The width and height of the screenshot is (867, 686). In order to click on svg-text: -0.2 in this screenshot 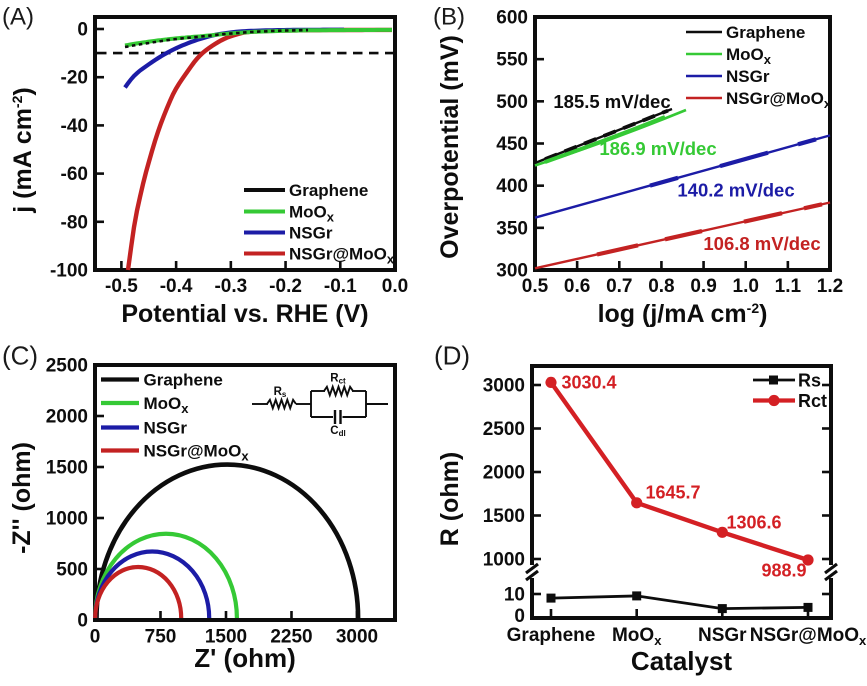, I will do `click(285, 286)`.